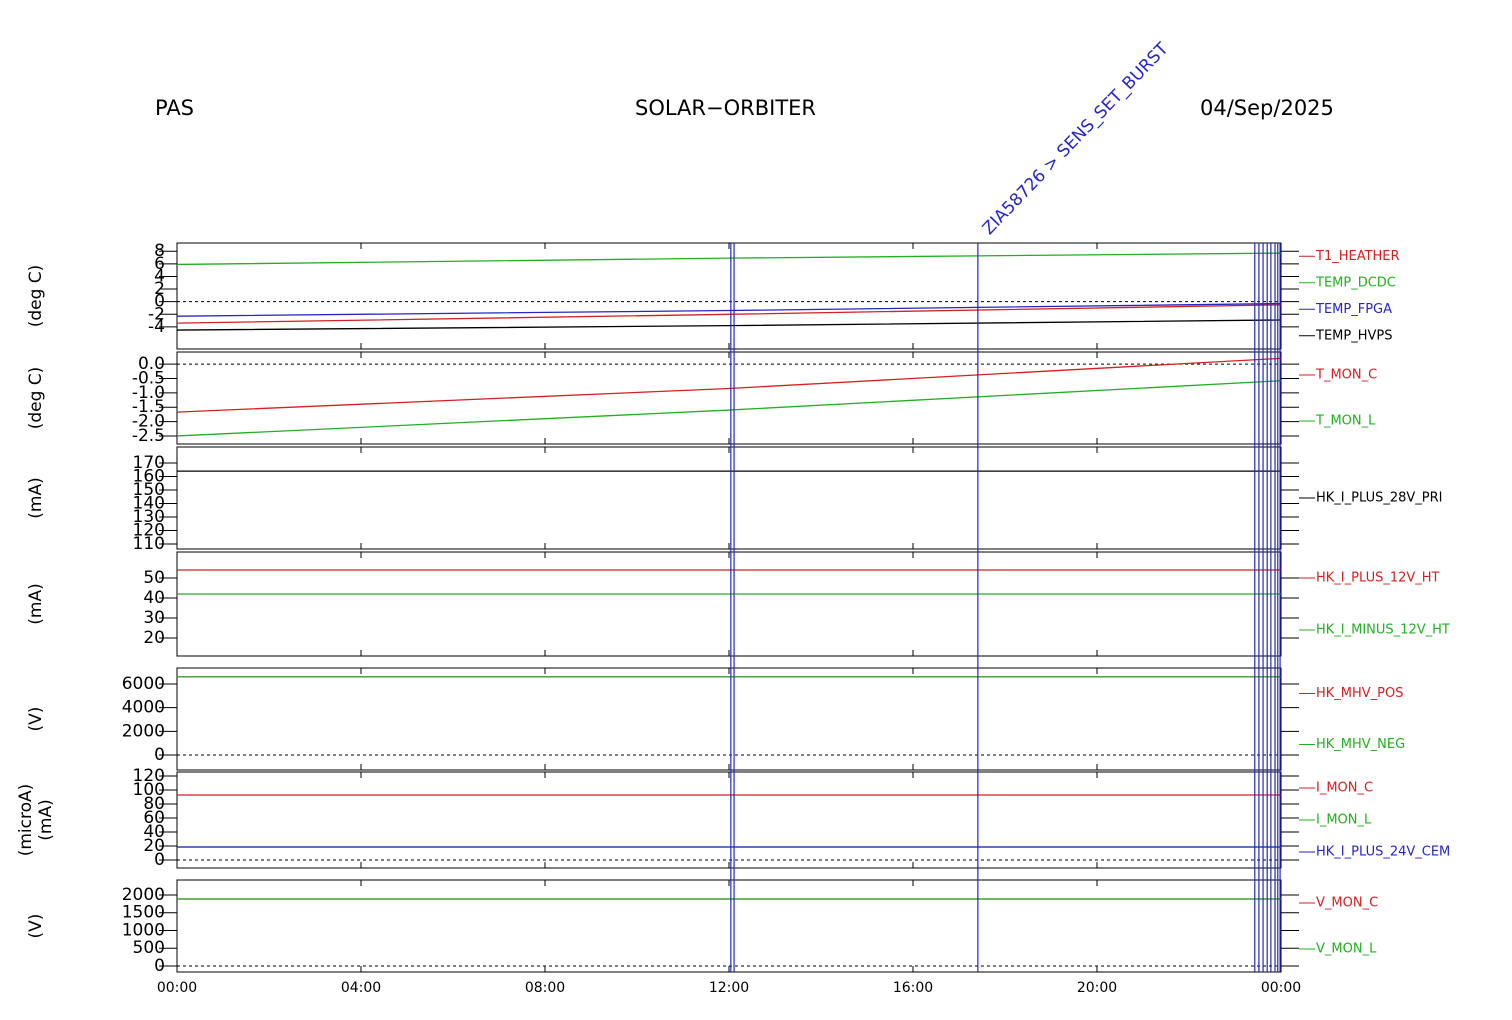 This screenshot has width=1512, height=1020. I want to click on y-tick-label: 140, so click(149, 504).